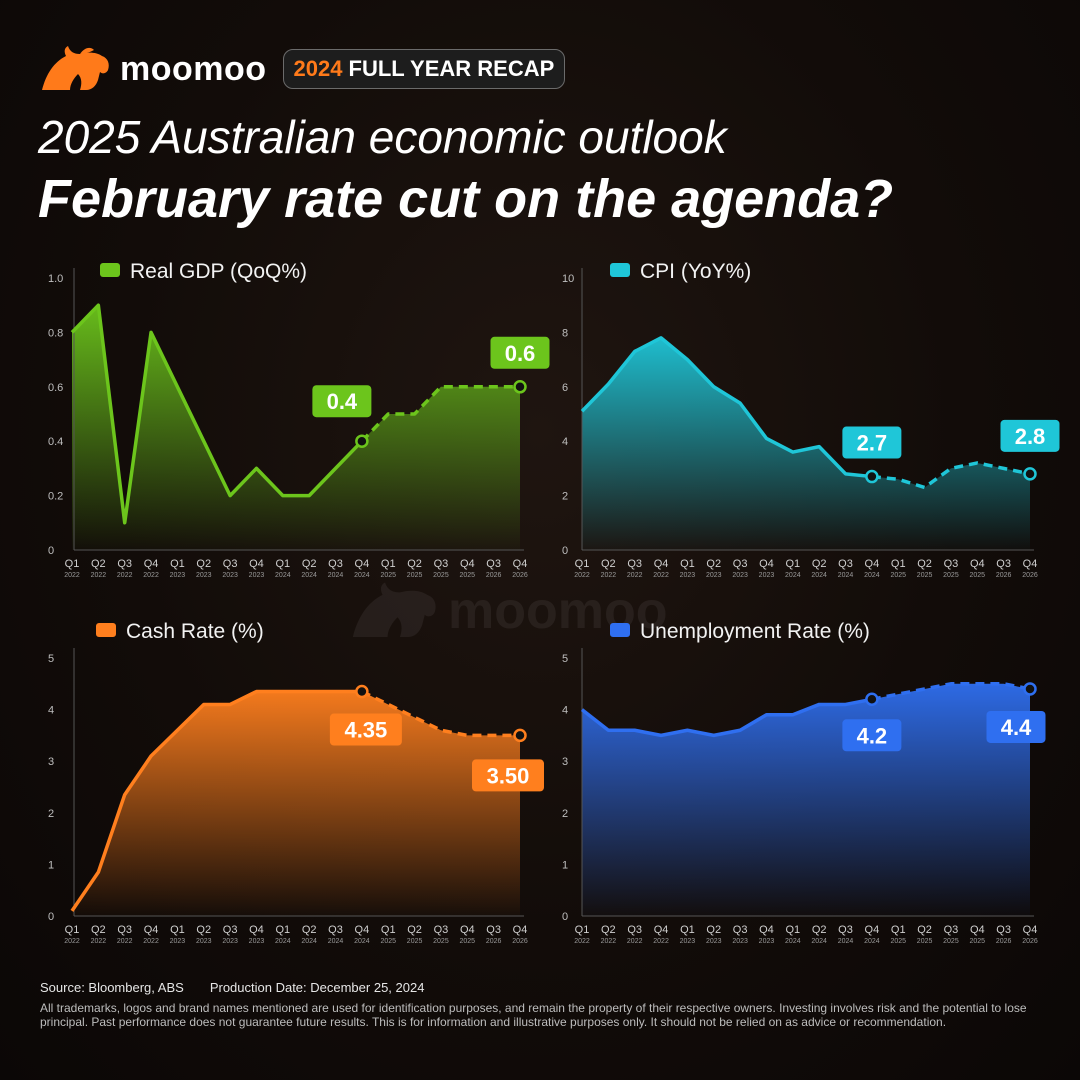 The height and width of the screenshot is (1080, 1080). I want to click on y-tick-label: 8, so click(565, 333).